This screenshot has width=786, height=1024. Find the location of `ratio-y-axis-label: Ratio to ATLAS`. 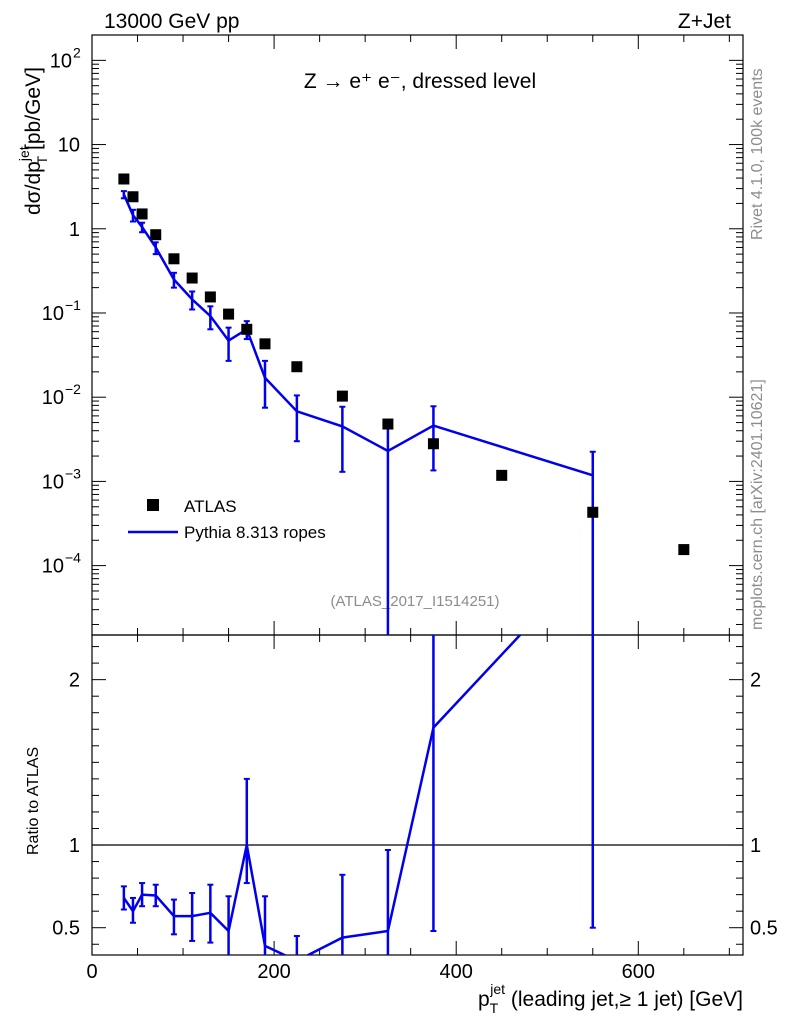

ratio-y-axis-label: Ratio to ATLAS is located at coordinates (33, 801).